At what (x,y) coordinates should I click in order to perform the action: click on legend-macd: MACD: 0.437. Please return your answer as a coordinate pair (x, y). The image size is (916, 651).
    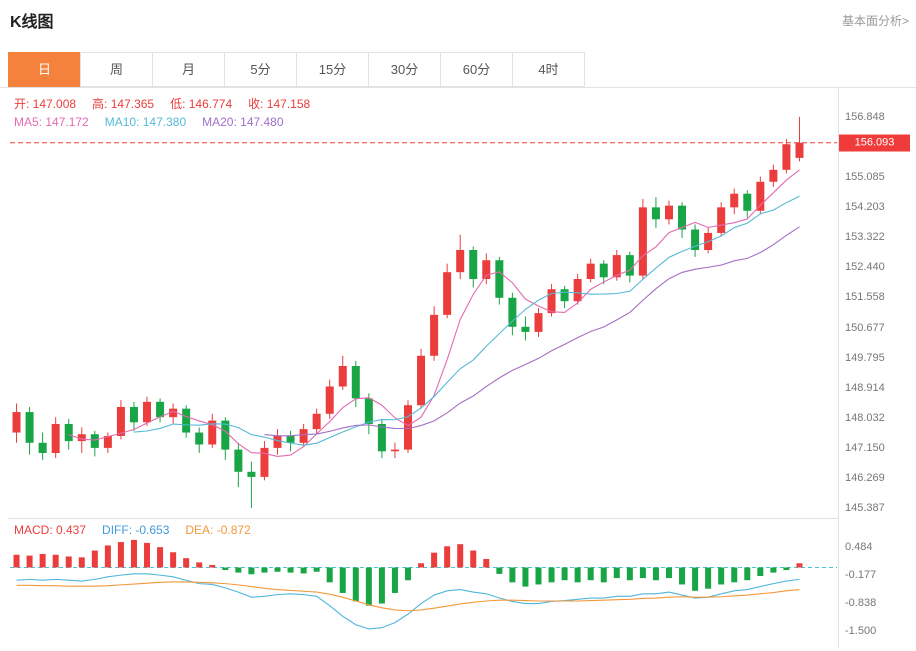
    Looking at the image, I should click on (50, 530).